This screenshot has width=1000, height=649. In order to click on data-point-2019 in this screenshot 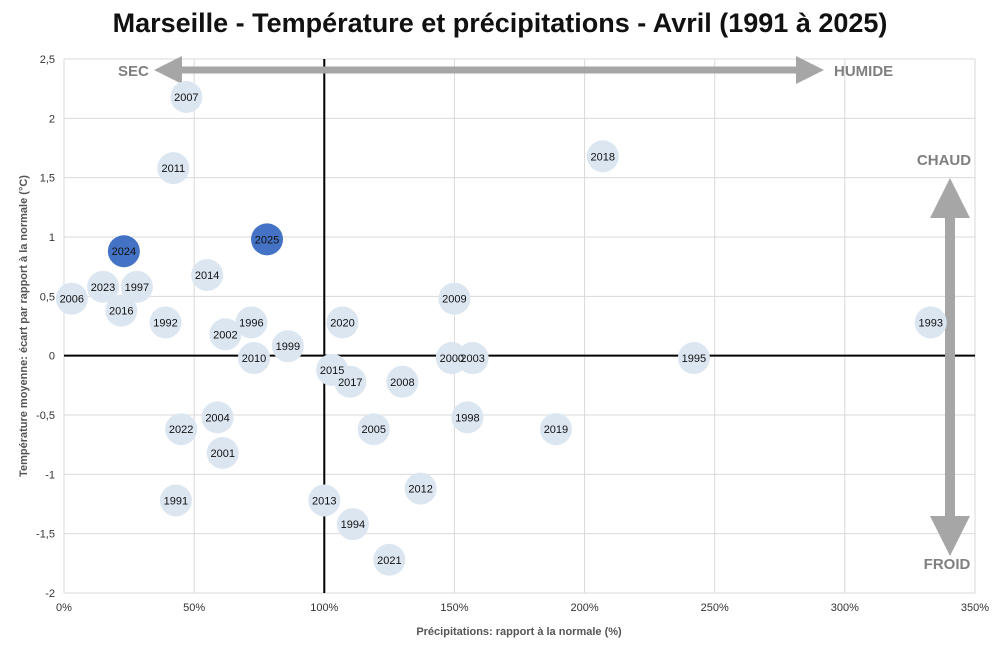, I will do `click(555, 429)`.